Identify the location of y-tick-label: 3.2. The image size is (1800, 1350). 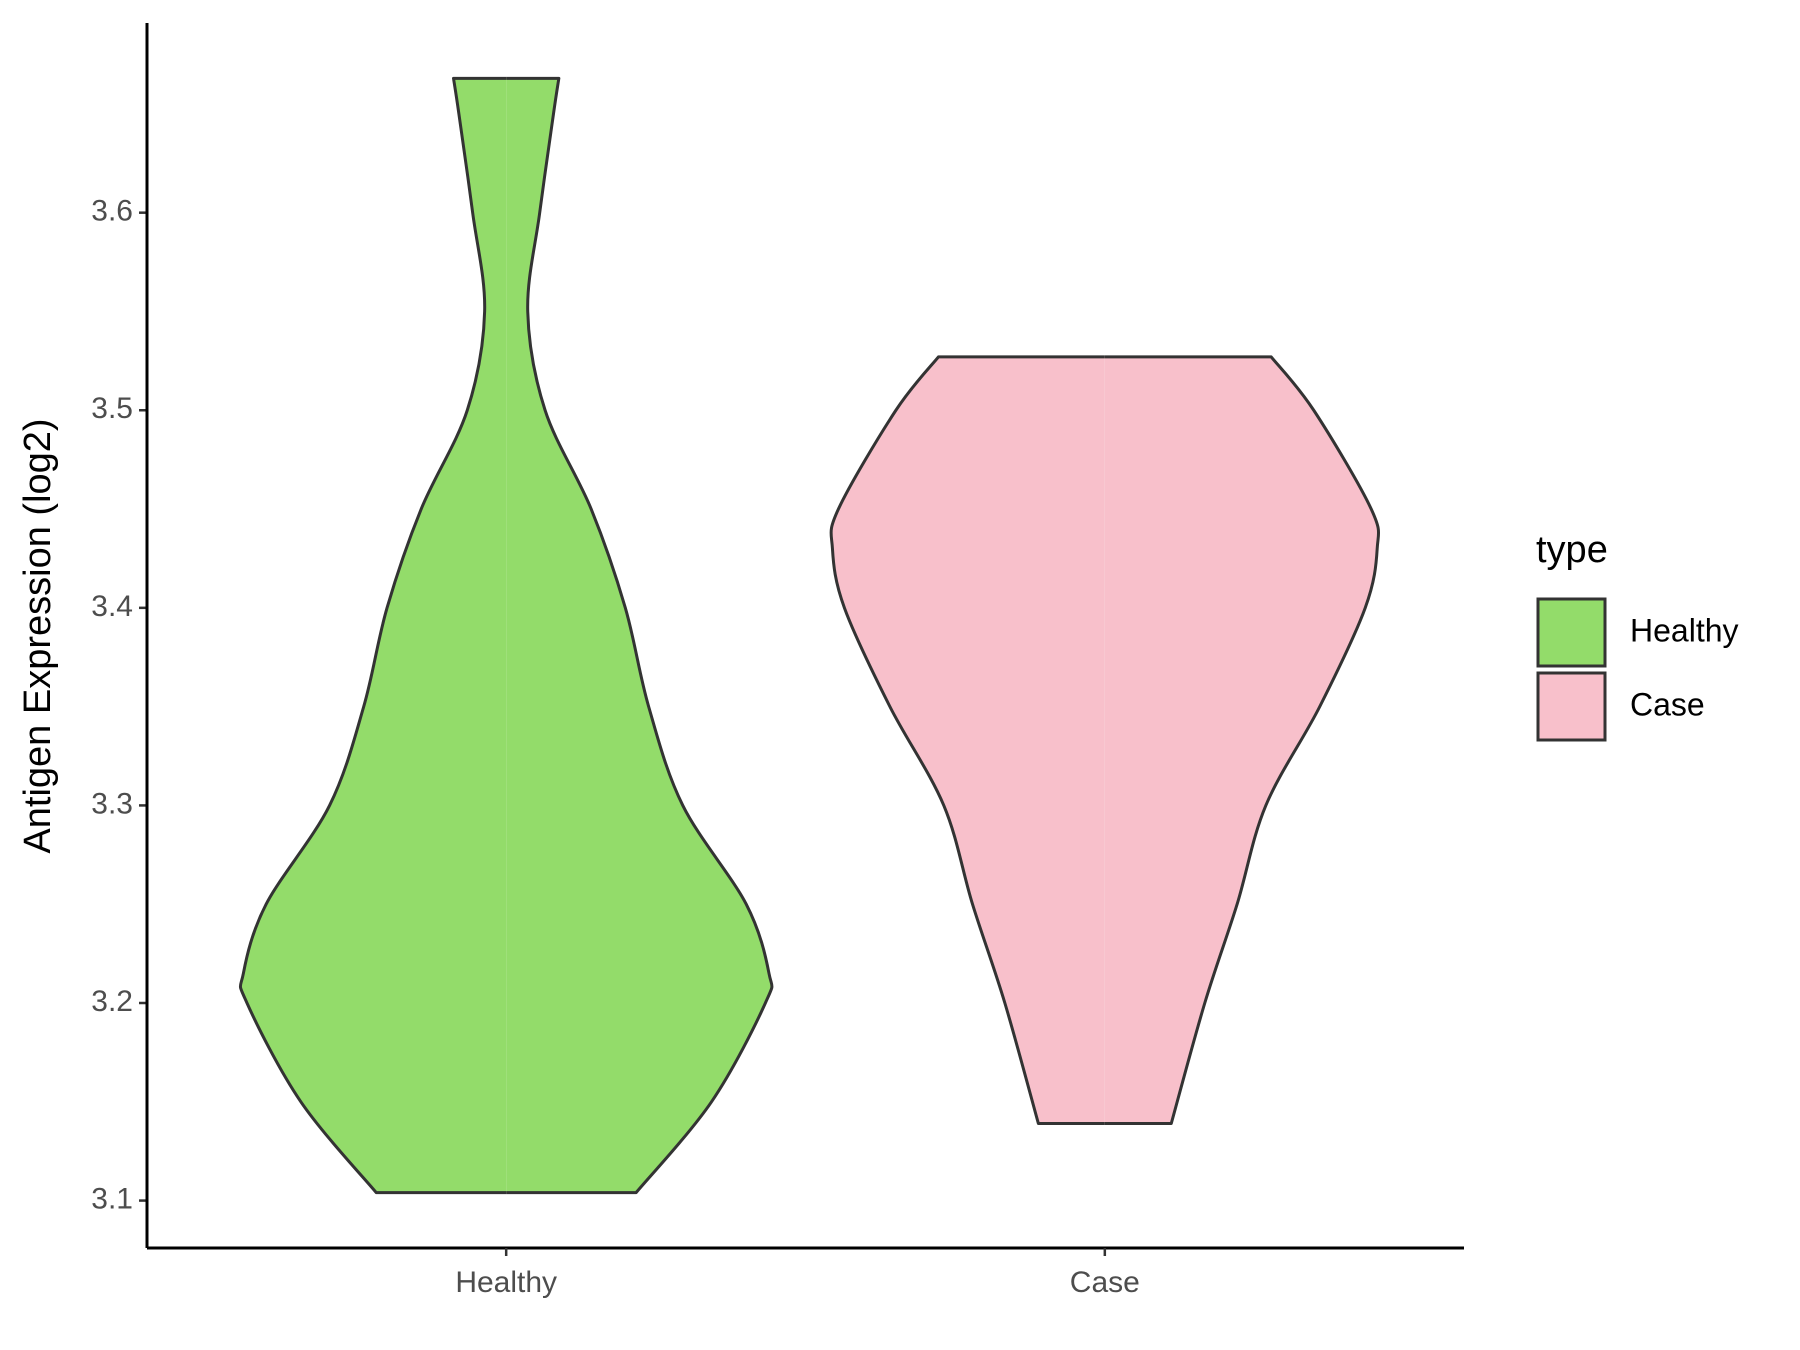
(112, 1001).